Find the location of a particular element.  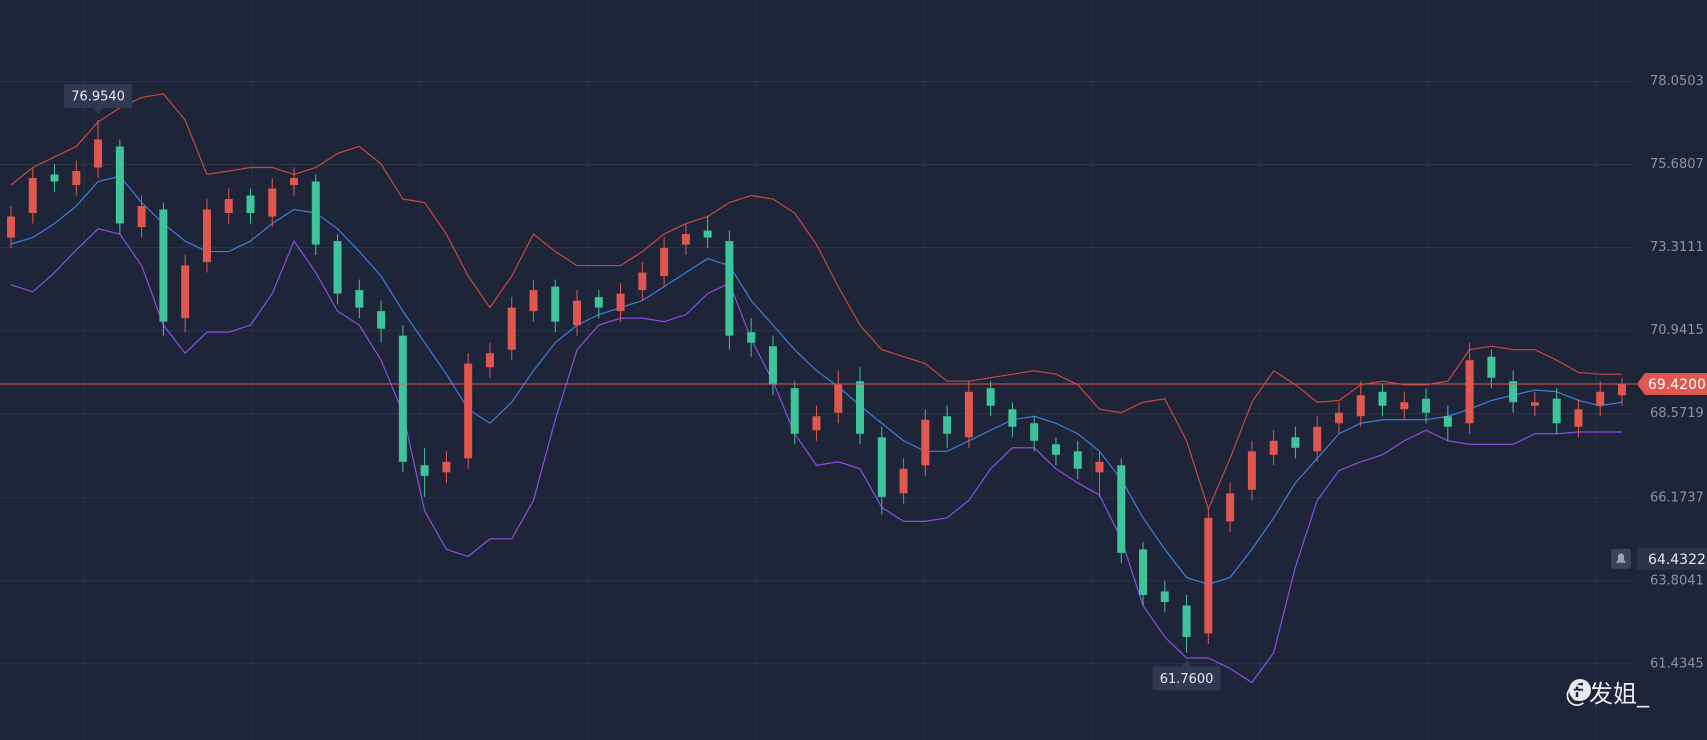

low-tag is located at coordinates (1186, 678).